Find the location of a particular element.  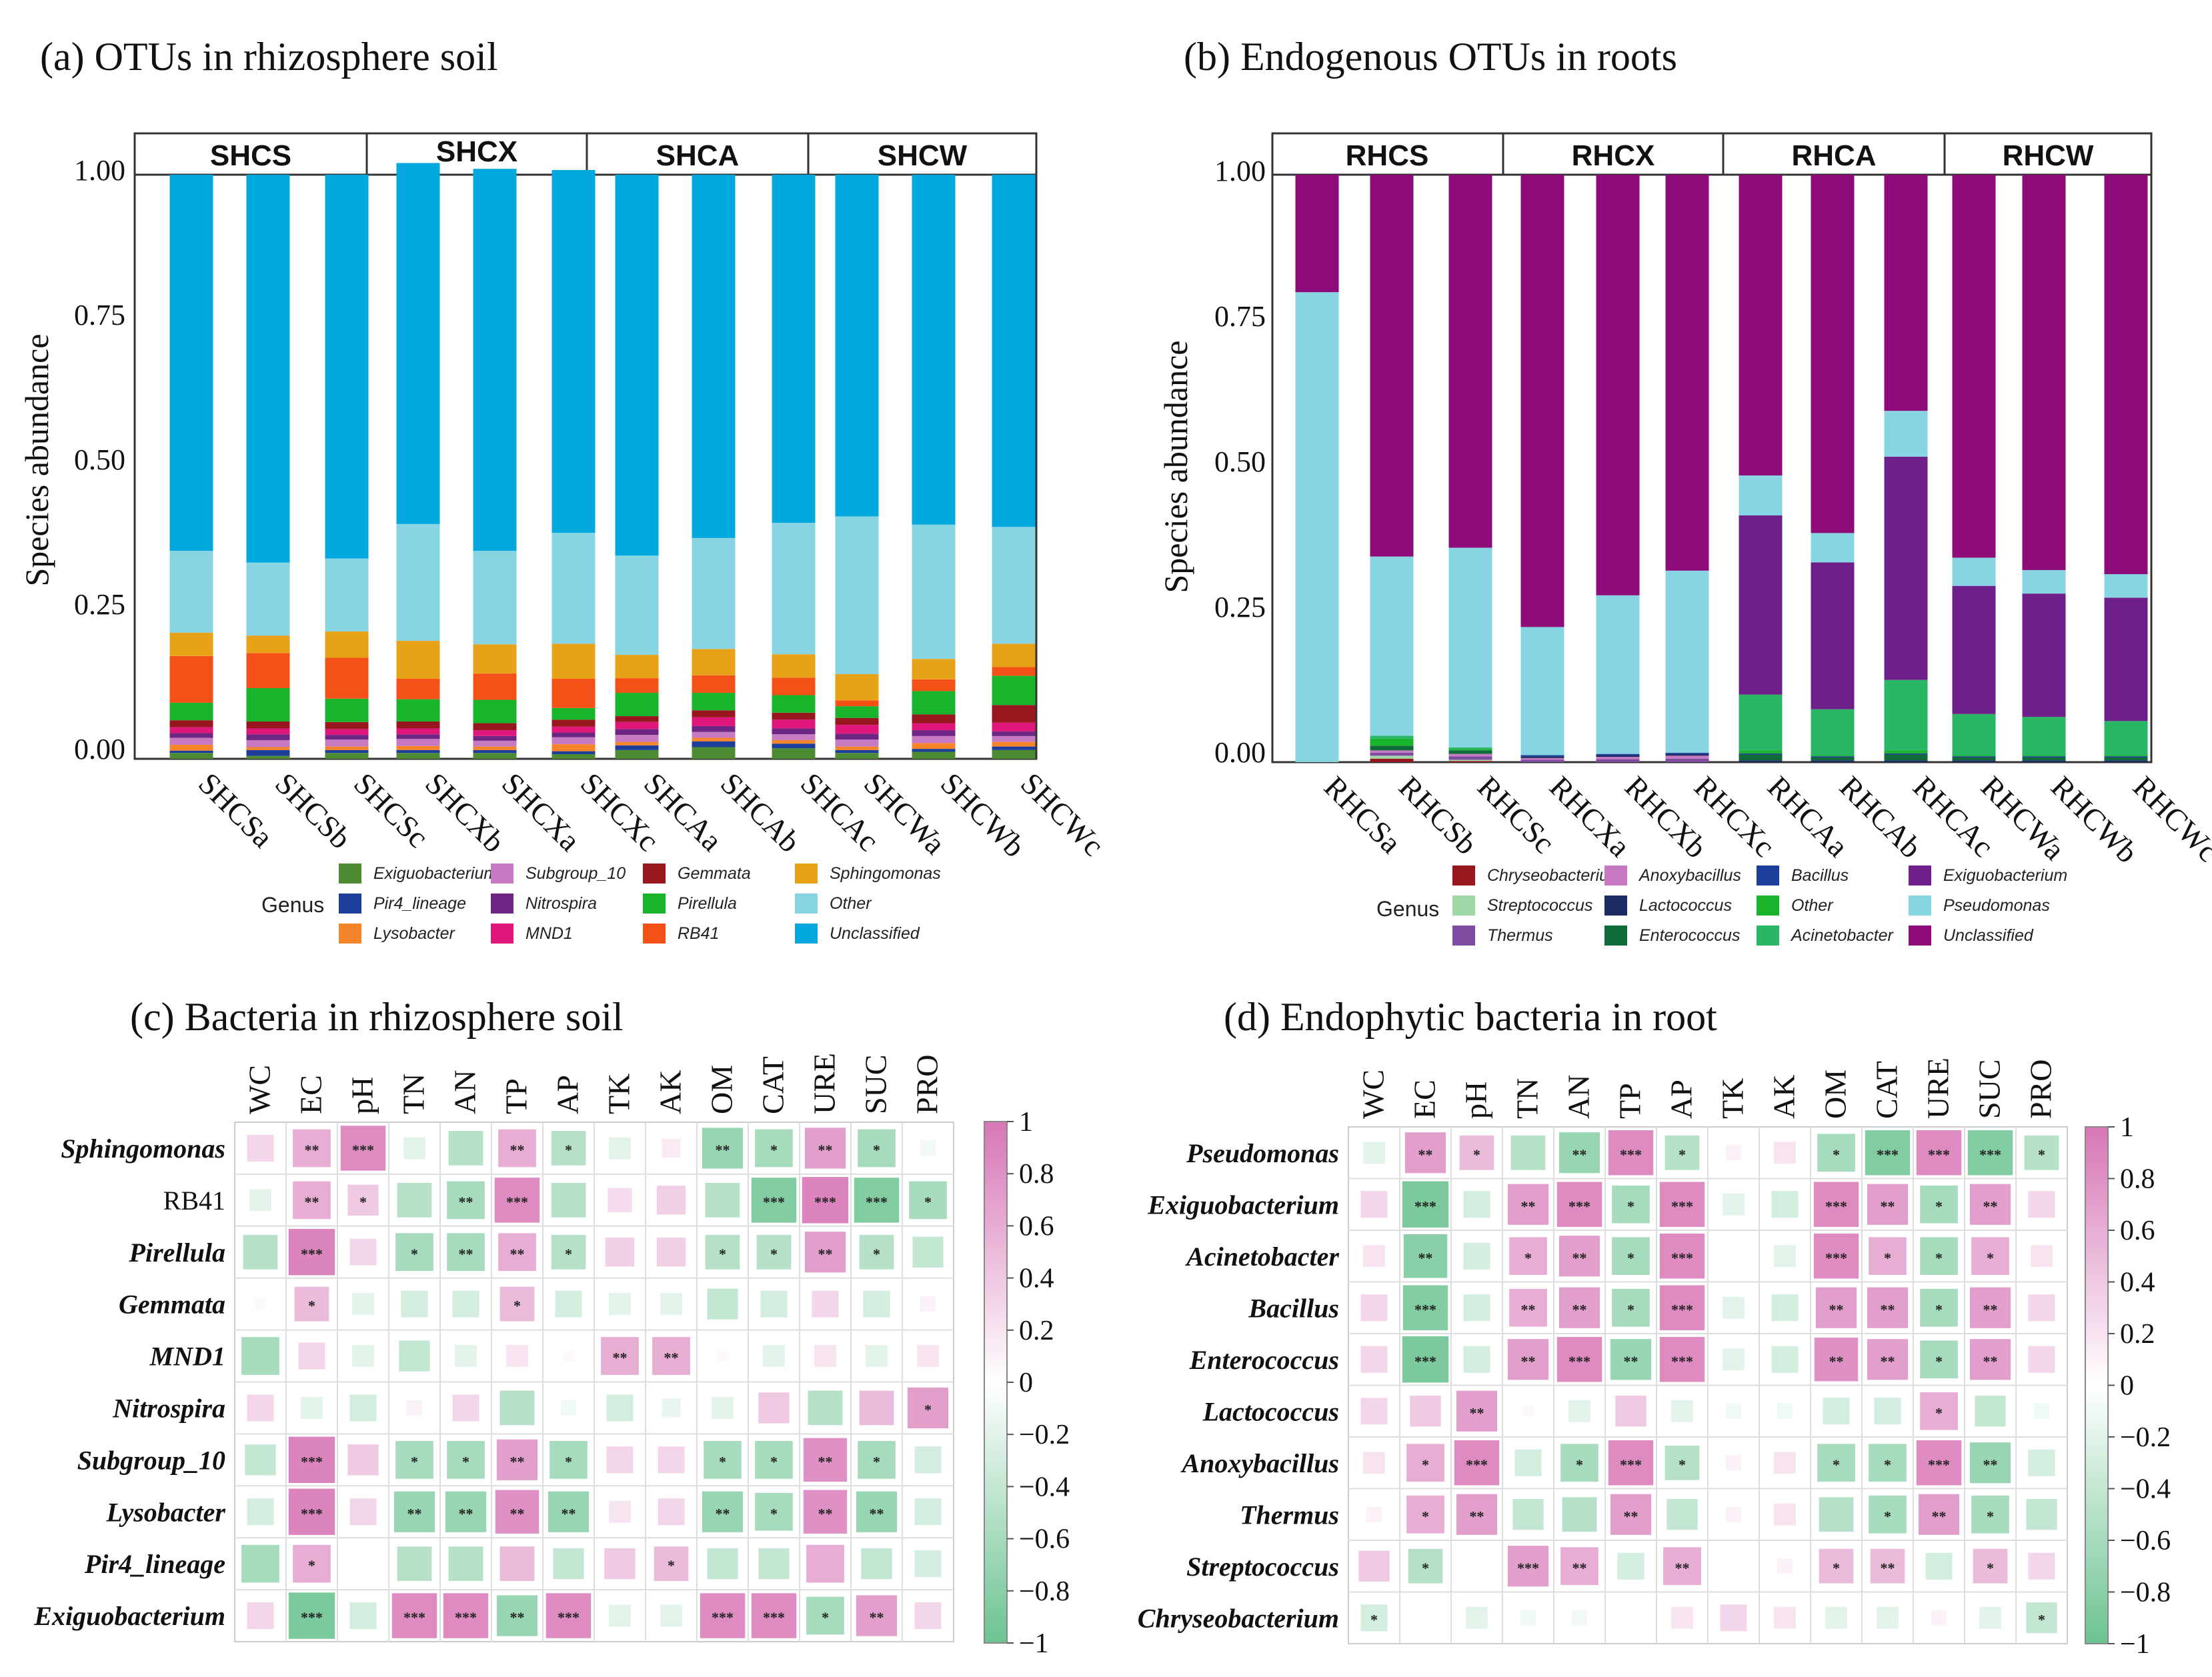

panel-a-ytick: 0.50 is located at coordinates (99, 460).